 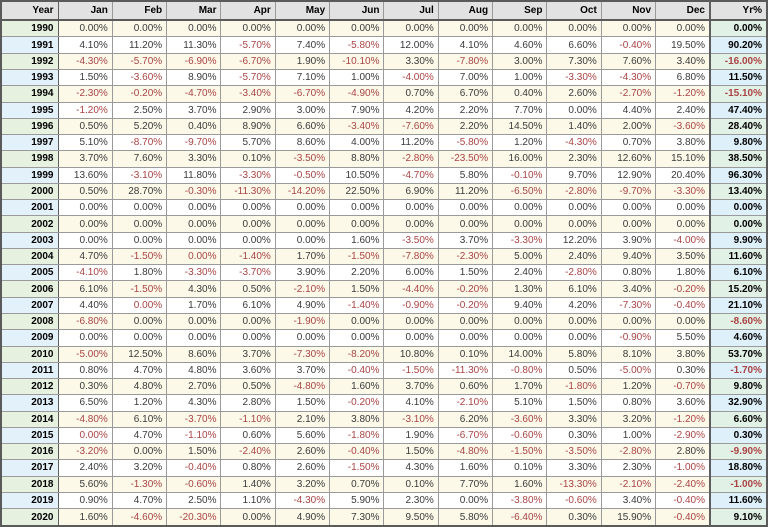 What do you see at coordinates (574, 45) in the screenshot?
I see `monthly-return-cell: 6.60%` at bounding box center [574, 45].